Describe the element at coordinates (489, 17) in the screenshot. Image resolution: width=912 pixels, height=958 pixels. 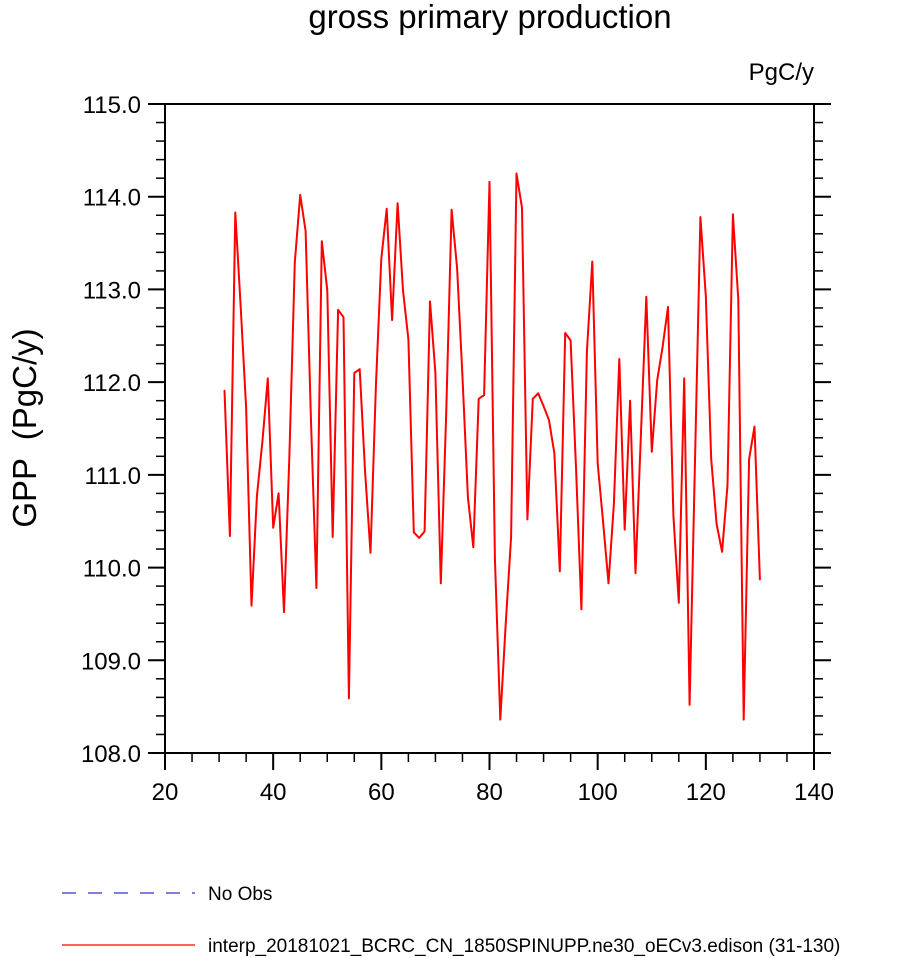
I see `chart-title: gross primary production` at that location.